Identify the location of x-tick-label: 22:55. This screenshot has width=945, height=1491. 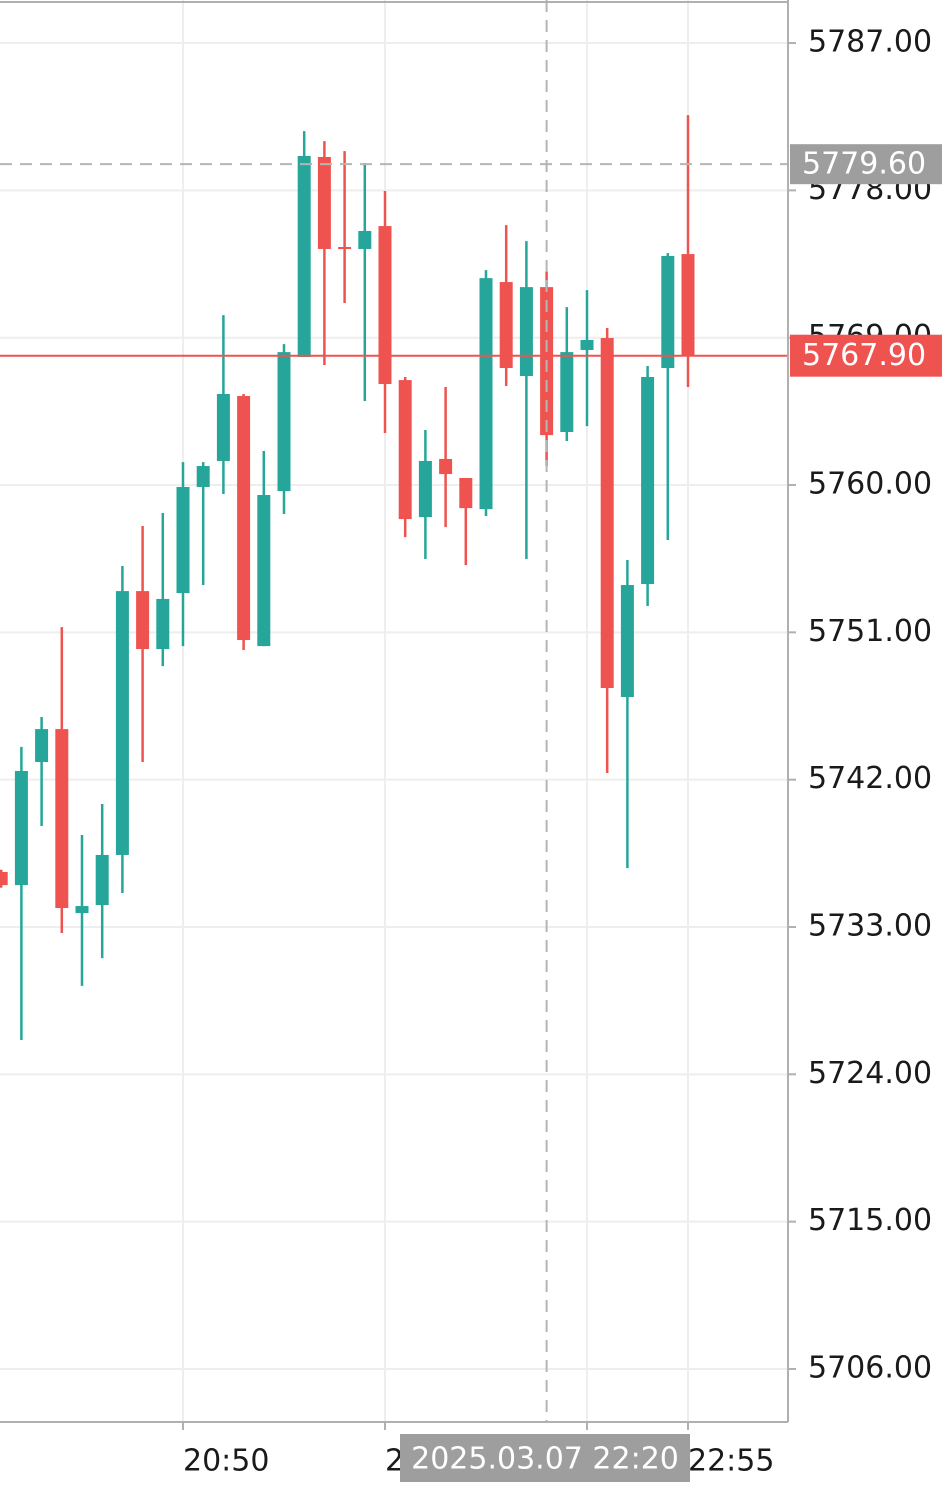
(731, 1461).